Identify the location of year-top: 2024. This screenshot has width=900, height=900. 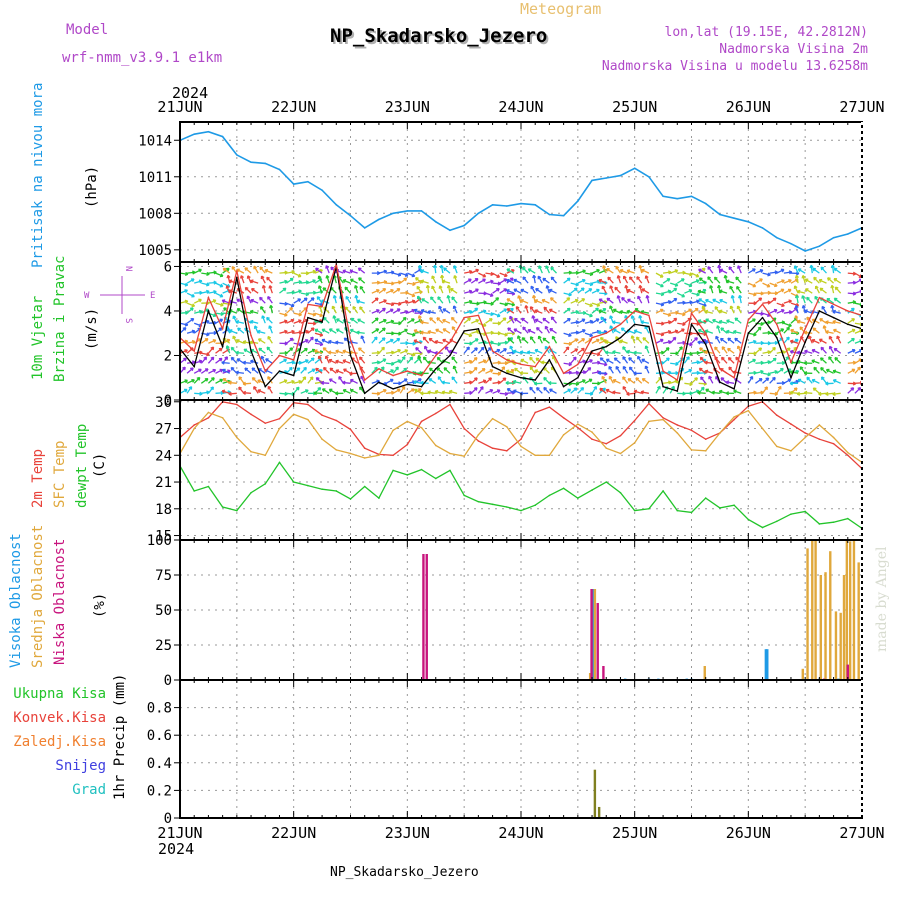
(190, 93).